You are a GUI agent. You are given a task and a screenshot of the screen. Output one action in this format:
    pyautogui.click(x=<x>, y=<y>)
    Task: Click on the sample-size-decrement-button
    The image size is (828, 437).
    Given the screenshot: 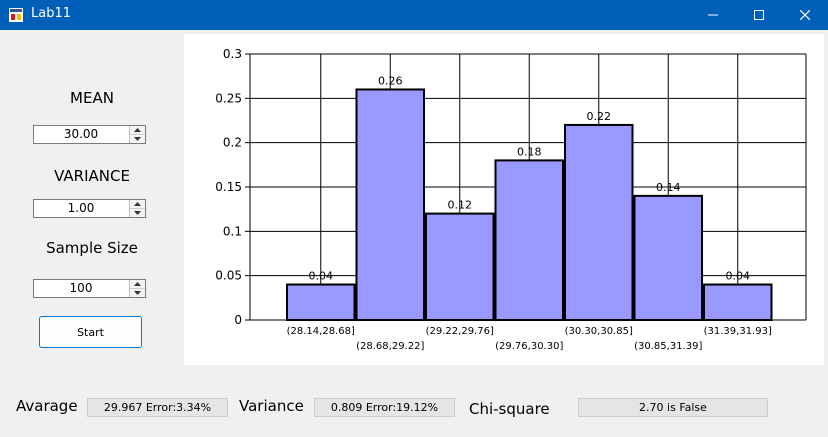 What is the action you would take?
    pyautogui.click(x=137, y=293)
    